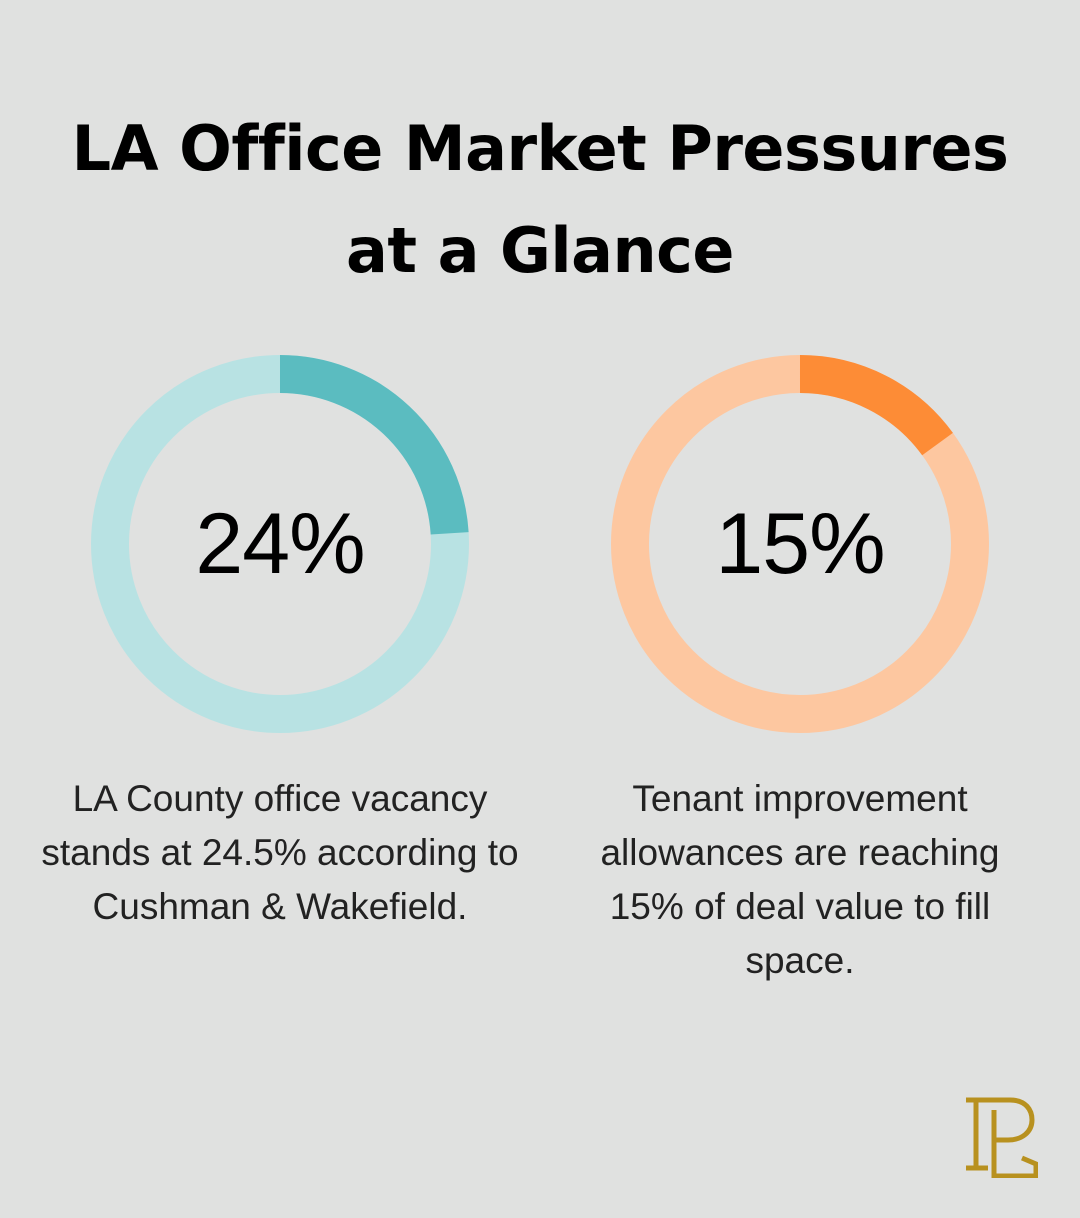 Image resolution: width=1080 pixels, height=1218 pixels. I want to click on bp-monogram-logo, so click(1002, 1137).